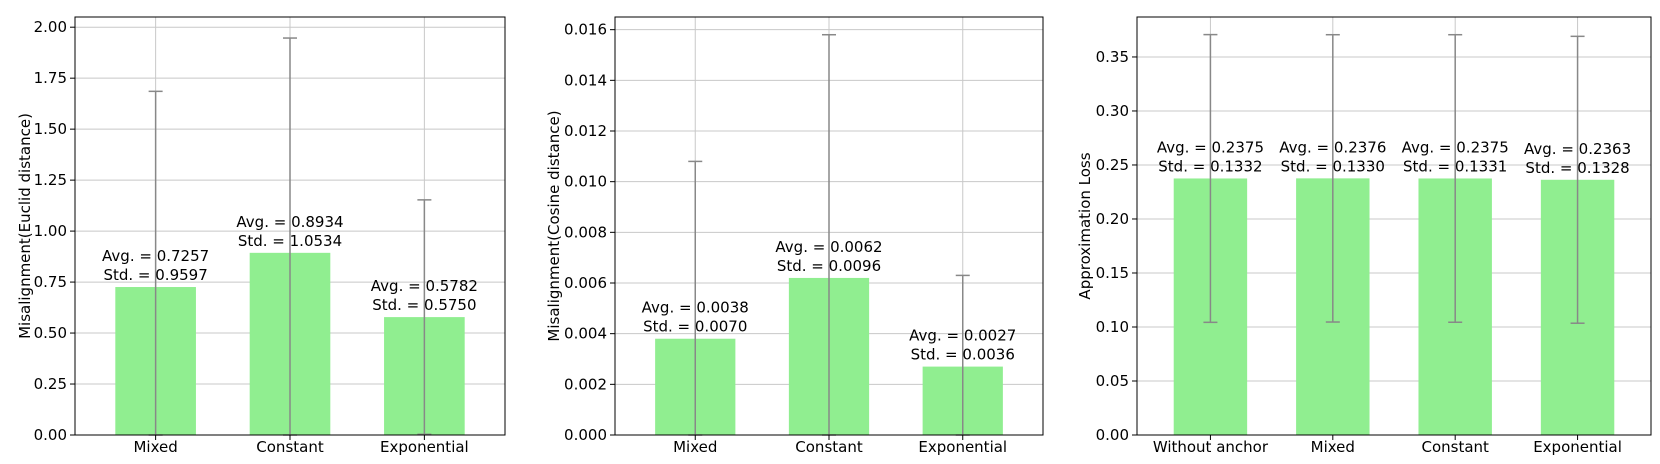  I want to click on ytick-label: 0.75, so click(50, 282).